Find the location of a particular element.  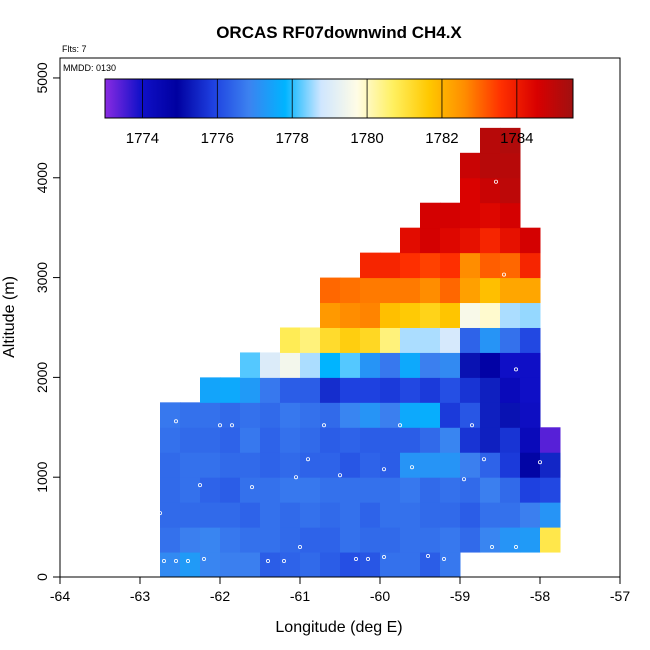

x-tick-label: -58 is located at coordinates (540, 596).